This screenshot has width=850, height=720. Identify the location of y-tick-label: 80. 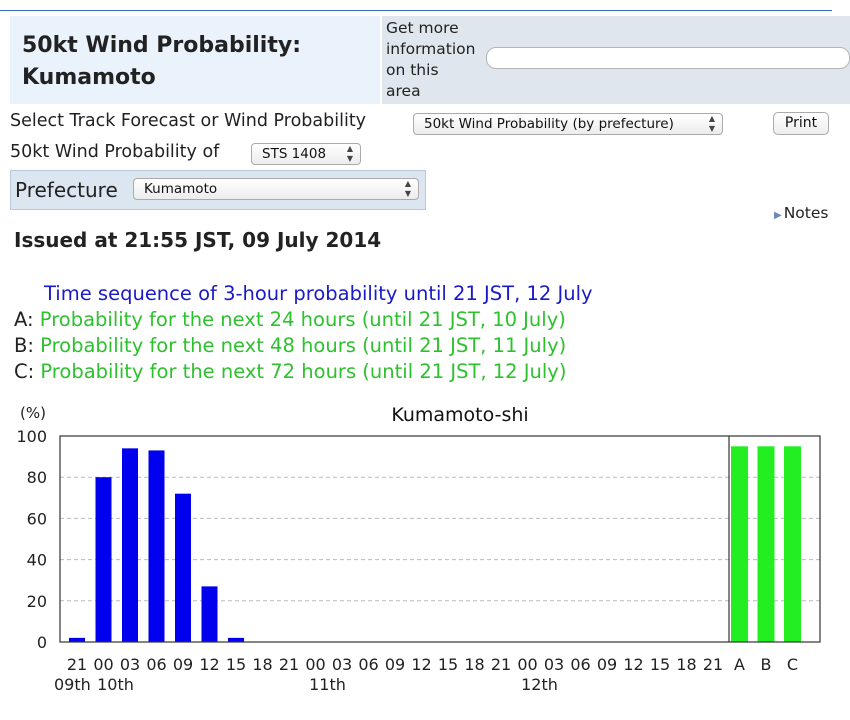
(37, 477).